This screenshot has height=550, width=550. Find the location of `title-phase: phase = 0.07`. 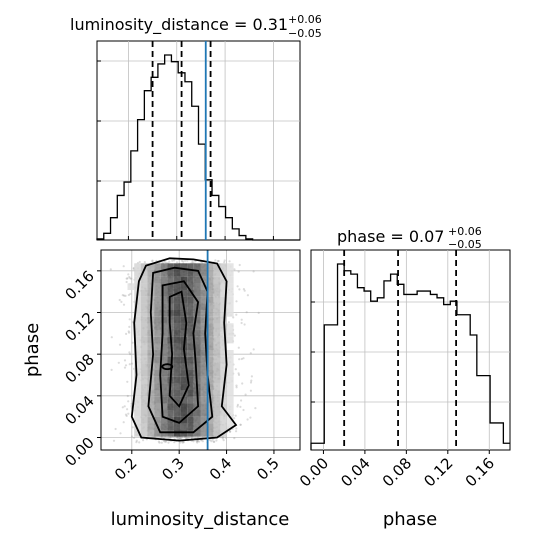

title-phase: phase = 0.07 is located at coordinates (390, 236).